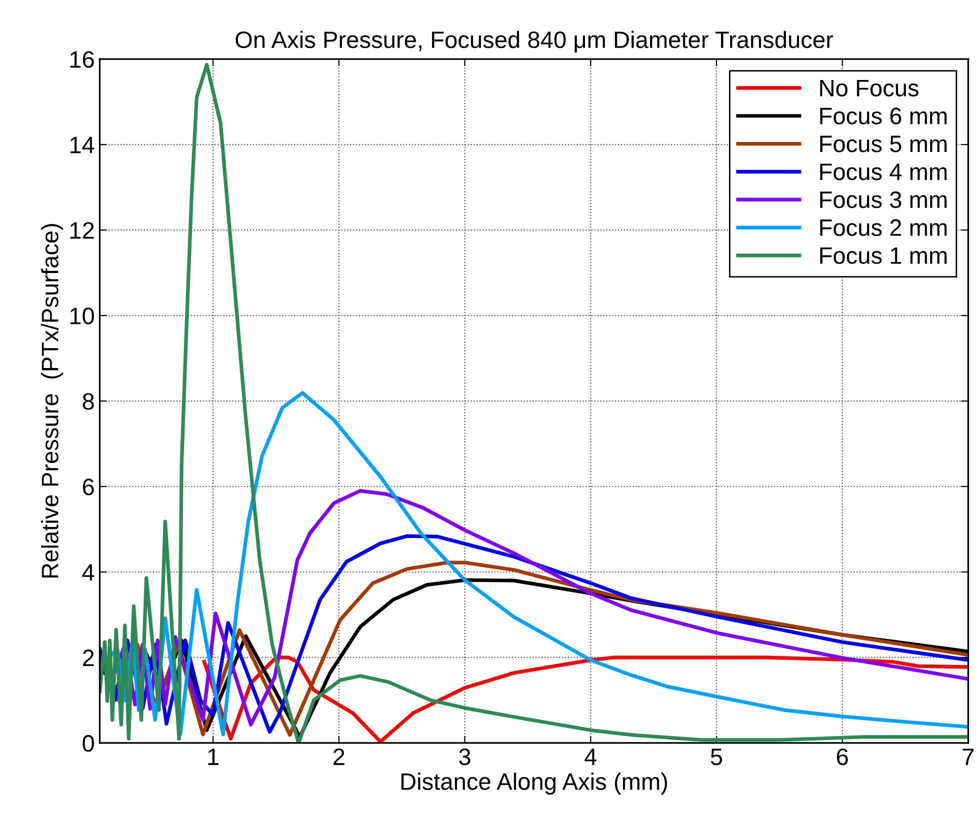 The height and width of the screenshot is (827, 978). What do you see at coordinates (968, 756) in the screenshot?
I see `x-tick-label: 7` at bounding box center [968, 756].